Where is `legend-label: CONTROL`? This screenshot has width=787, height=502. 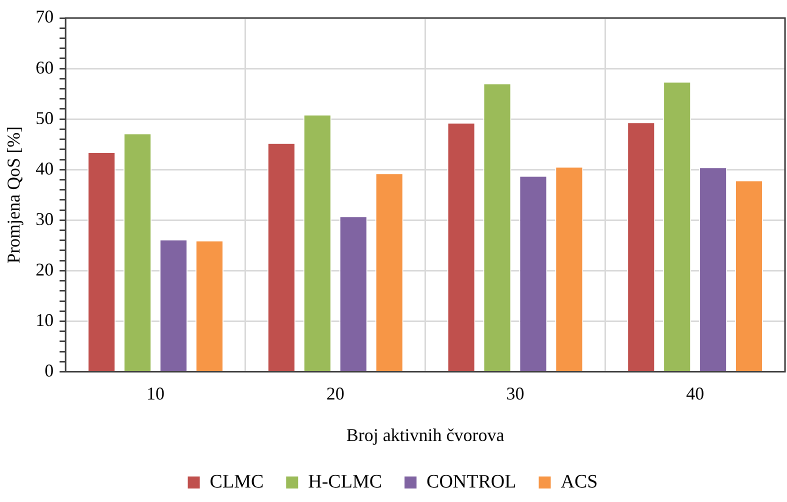
legend-label: CONTROL is located at coordinates (471, 481).